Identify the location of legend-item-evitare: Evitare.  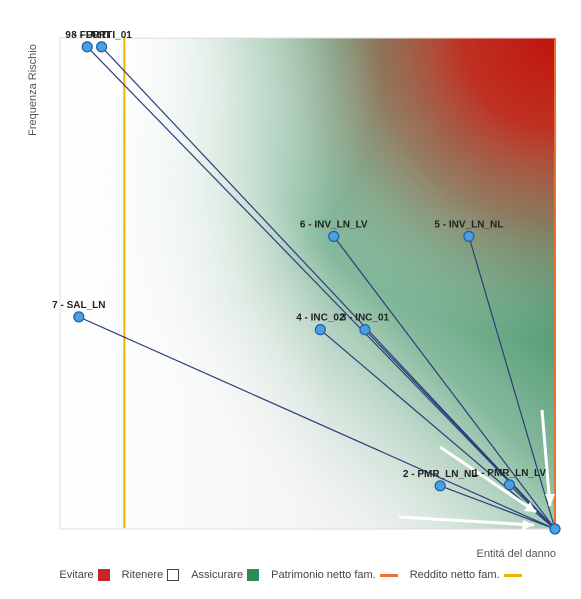
(84, 575).